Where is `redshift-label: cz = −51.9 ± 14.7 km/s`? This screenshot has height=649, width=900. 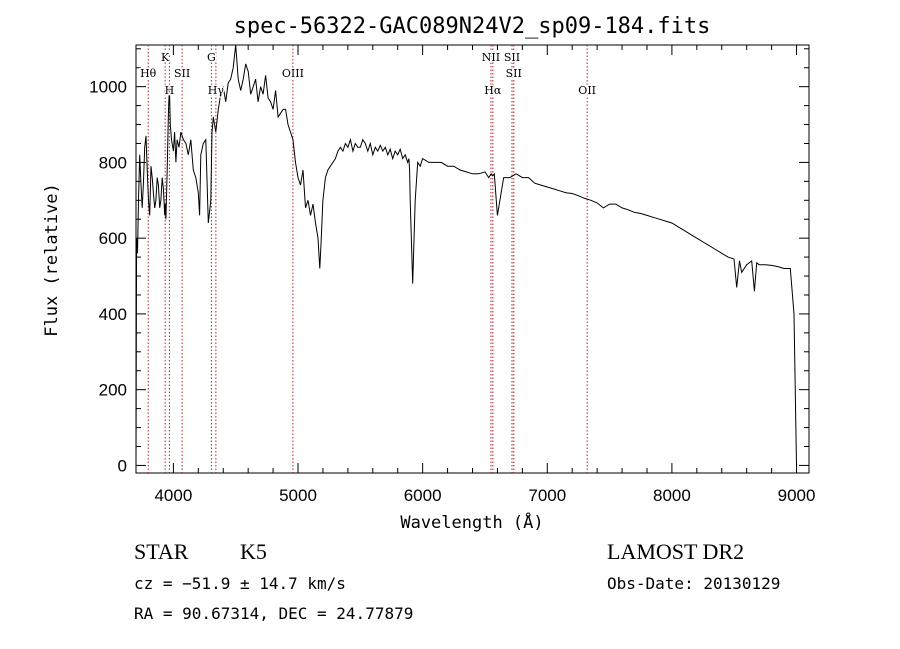 redshift-label: cz = −51.9 ± 14.7 km/s is located at coordinates (240, 583).